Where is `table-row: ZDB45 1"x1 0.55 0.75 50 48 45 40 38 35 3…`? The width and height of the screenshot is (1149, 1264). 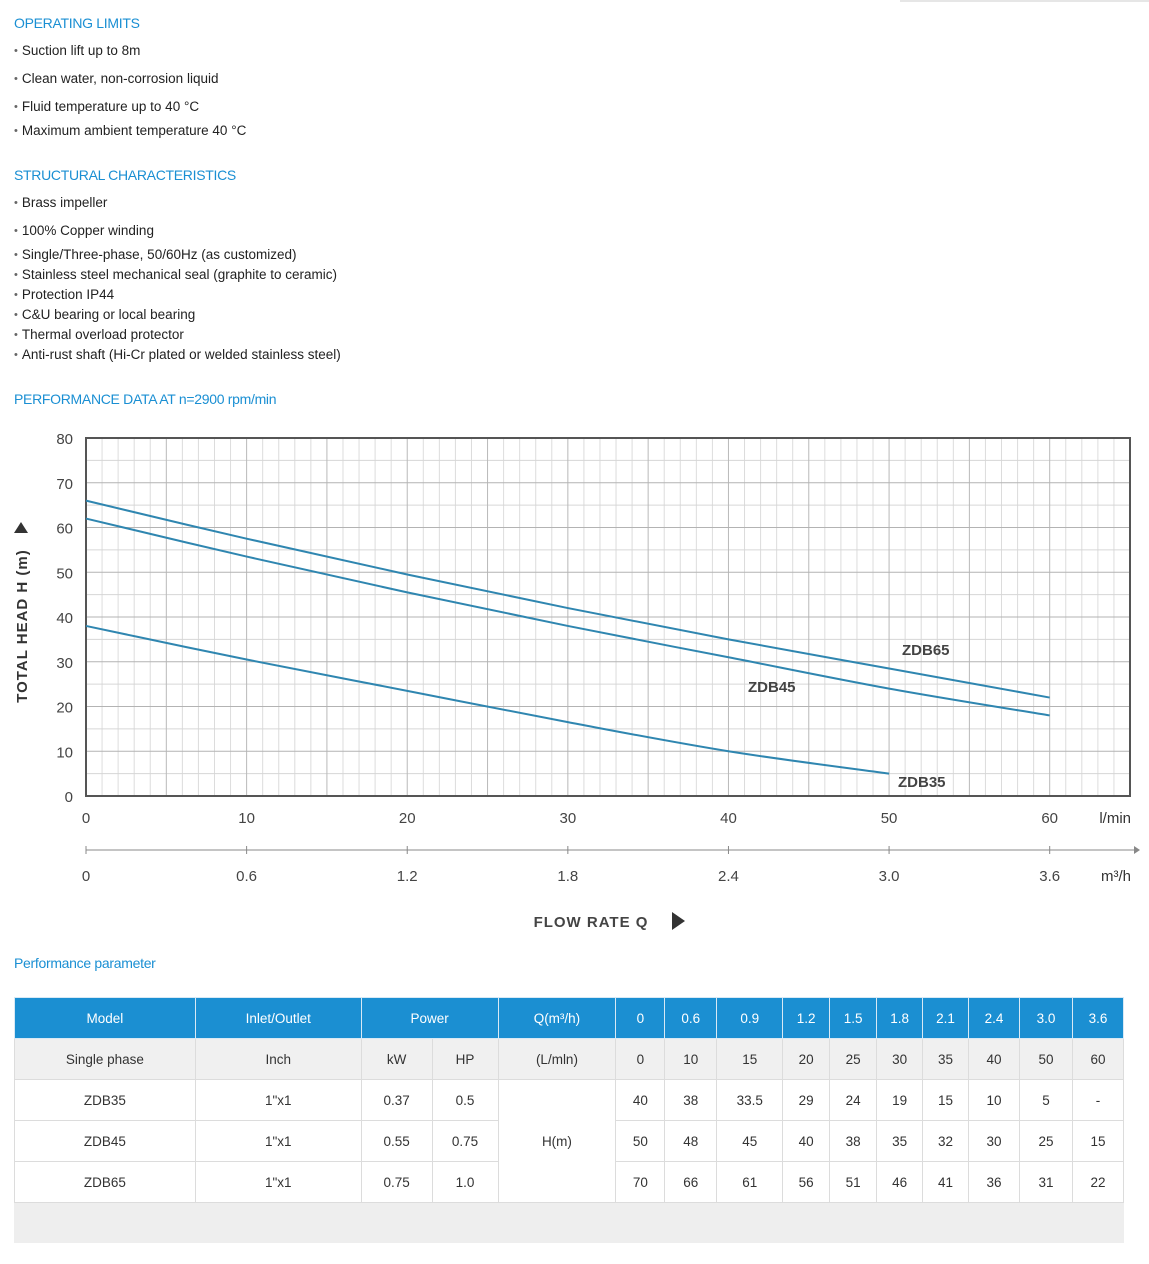 table-row: ZDB45 1"x1 0.55 0.75 50 48 45 40 38 35 3… is located at coordinates (569, 1141).